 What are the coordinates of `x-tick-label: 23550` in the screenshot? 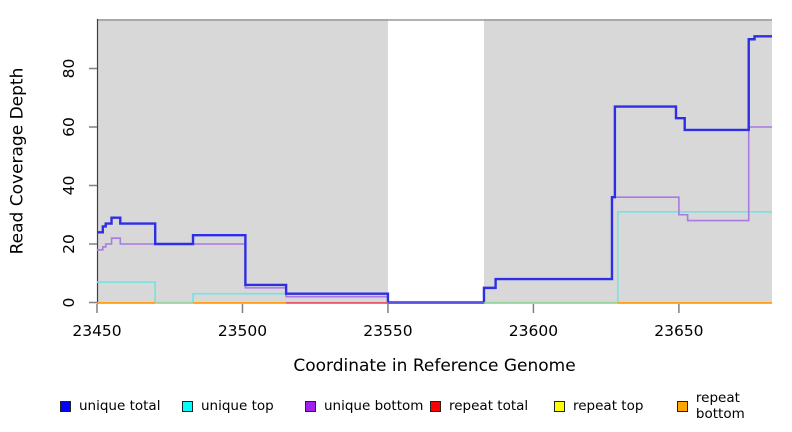 It's located at (387, 331).